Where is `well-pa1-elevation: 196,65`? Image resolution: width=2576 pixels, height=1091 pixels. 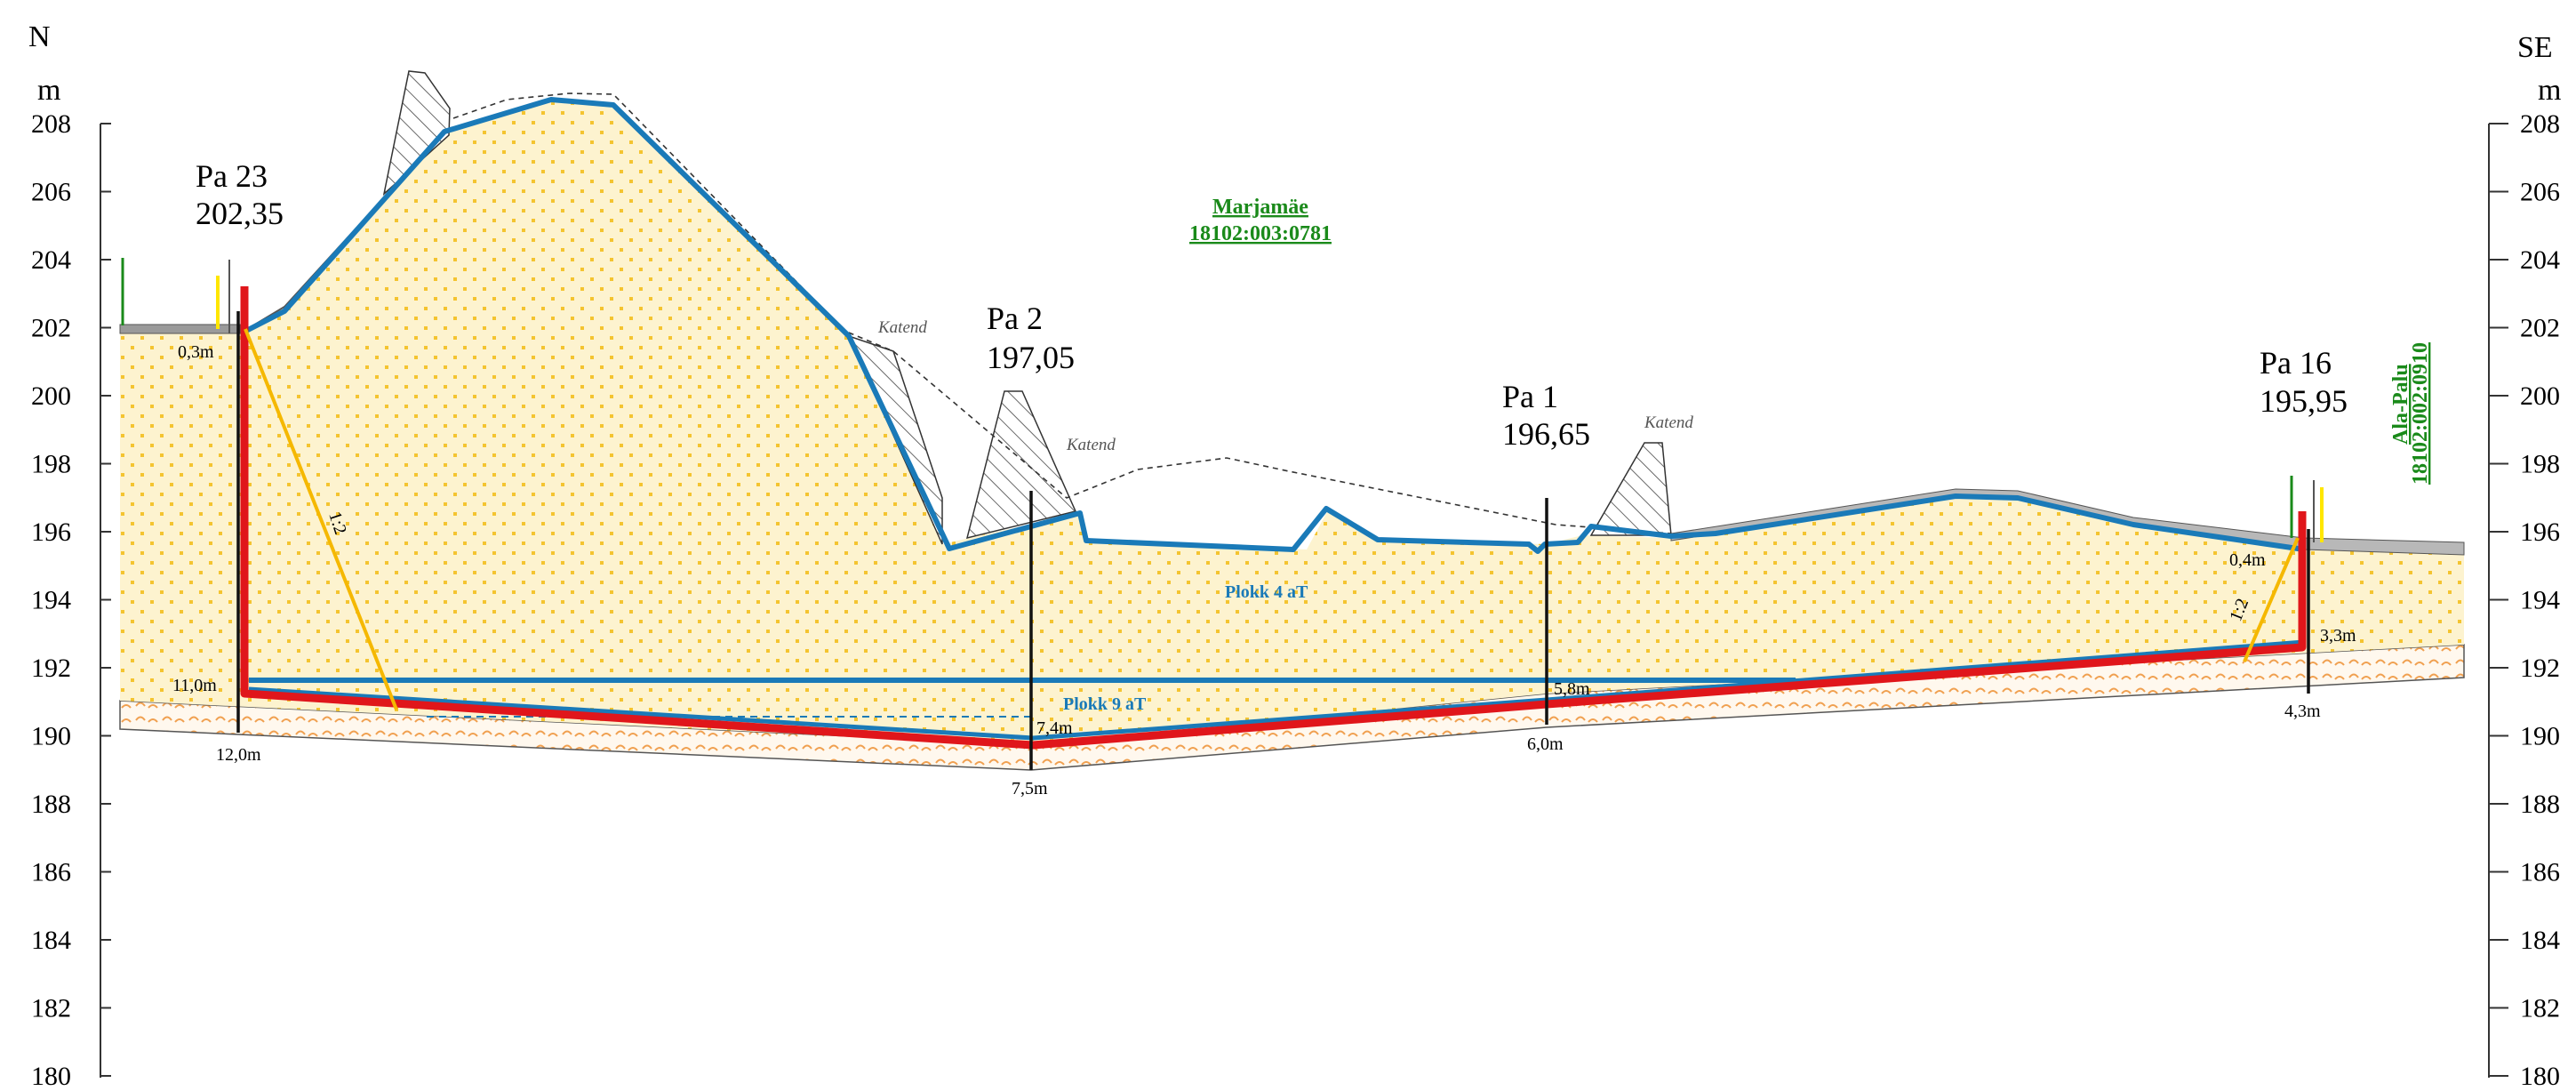
well-pa1-elevation: 196,65 is located at coordinates (1546, 434).